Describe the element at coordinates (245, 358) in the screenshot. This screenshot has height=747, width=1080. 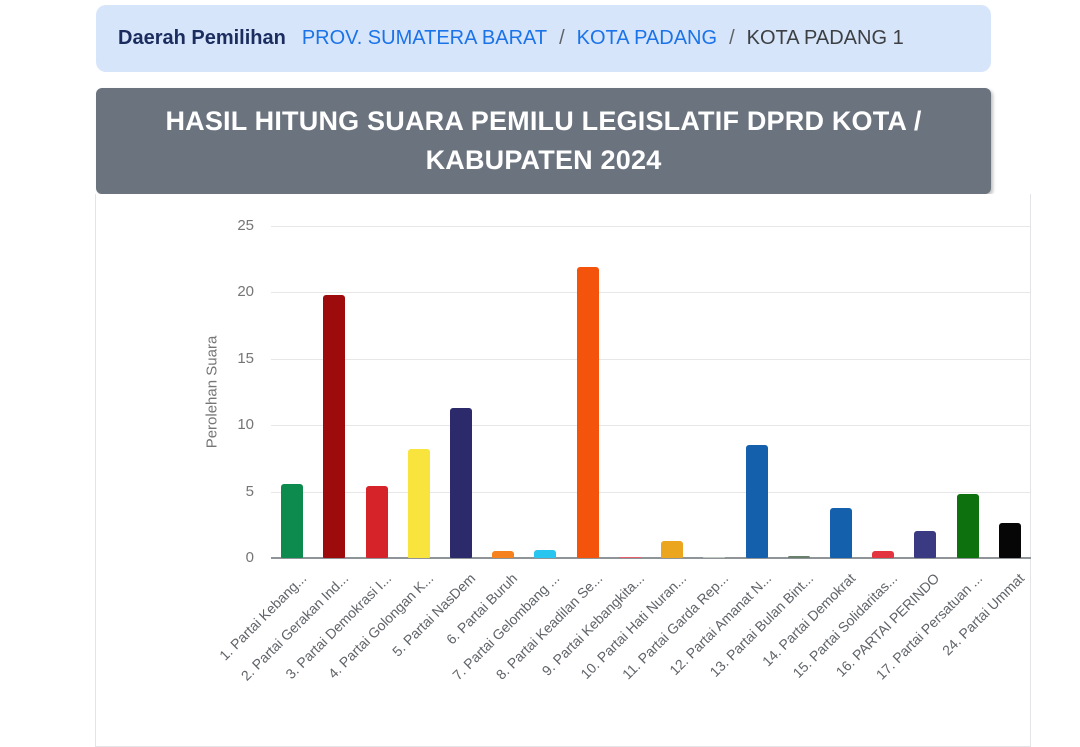
I see `y-tick-label: 15` at that location.